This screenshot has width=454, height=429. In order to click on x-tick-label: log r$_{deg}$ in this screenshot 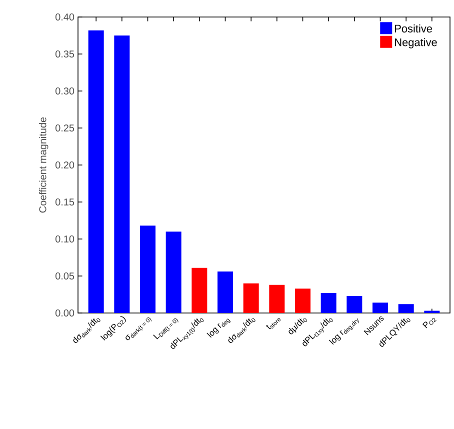, I will do `click(218, 328)`.